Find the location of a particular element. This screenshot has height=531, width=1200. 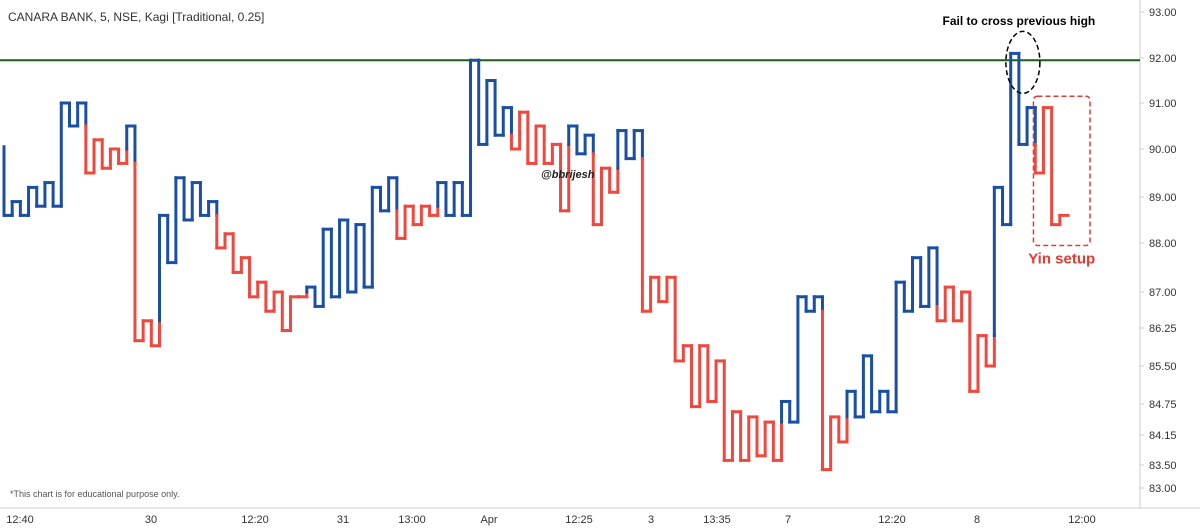

yin-setup-label: Yin setup is located at coordinates (1061, 258).